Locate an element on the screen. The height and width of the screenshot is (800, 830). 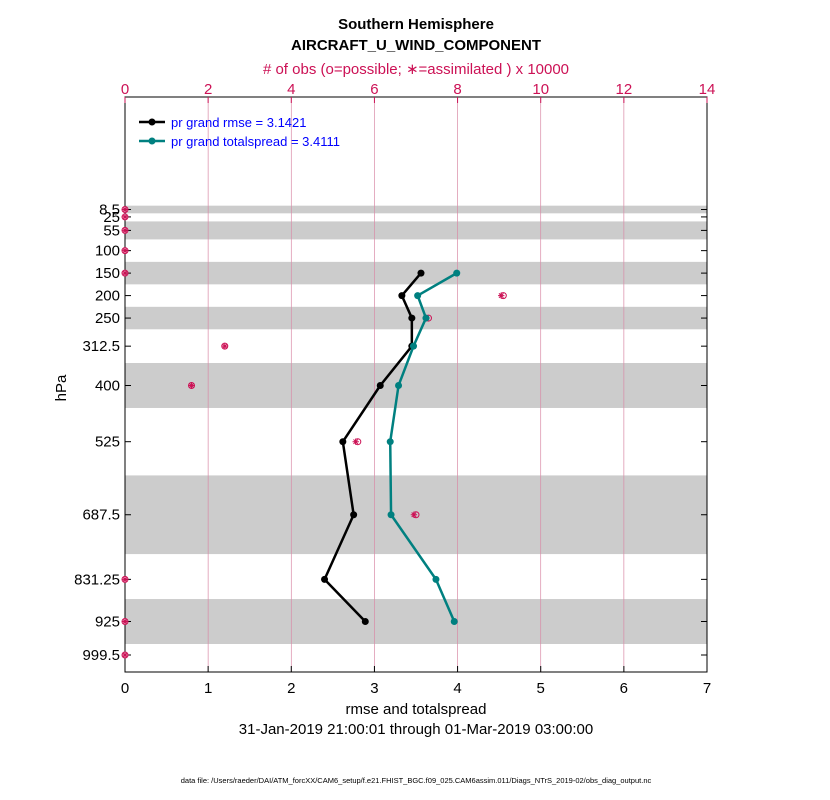
top-tick-label: 14 is located at coordinates (707, 89).